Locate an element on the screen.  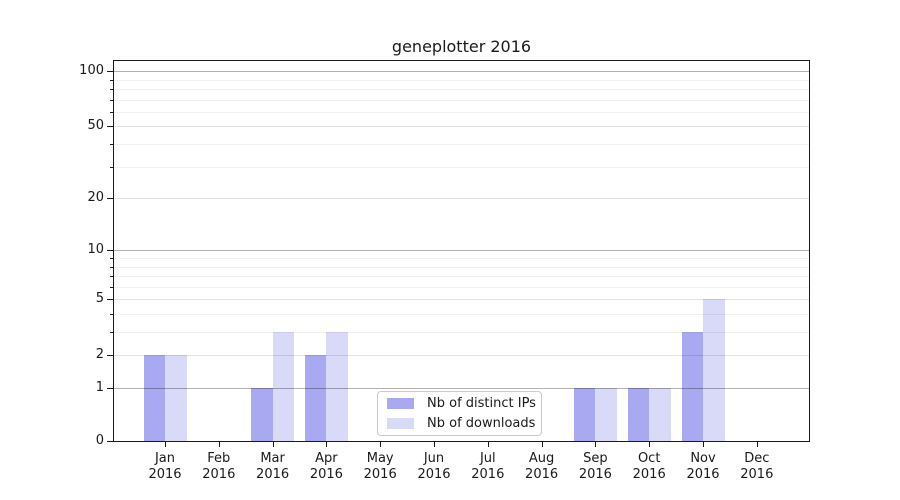
y-tick-label: 10 is located at coordinates (95, 250).